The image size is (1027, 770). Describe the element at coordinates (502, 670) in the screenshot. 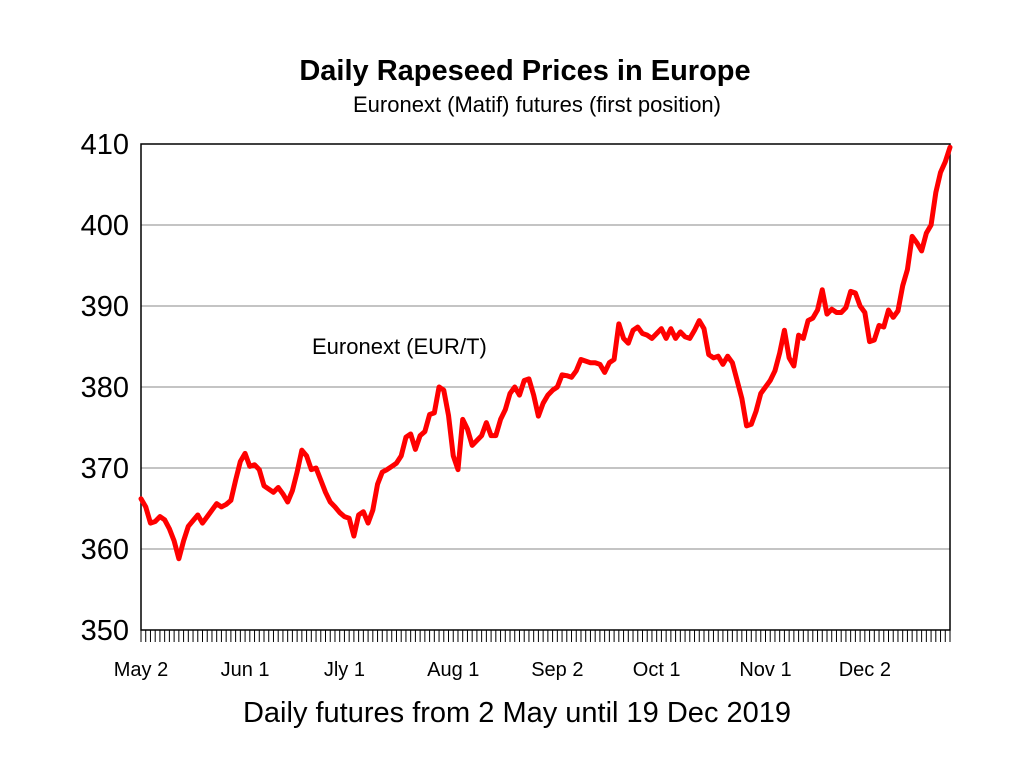

I see `x-axis-tick-labels: May 2 Jun 1 Jly 1 Aug 1 Sep 2 Oct 1 Nov 1 Dec 2` at that location.